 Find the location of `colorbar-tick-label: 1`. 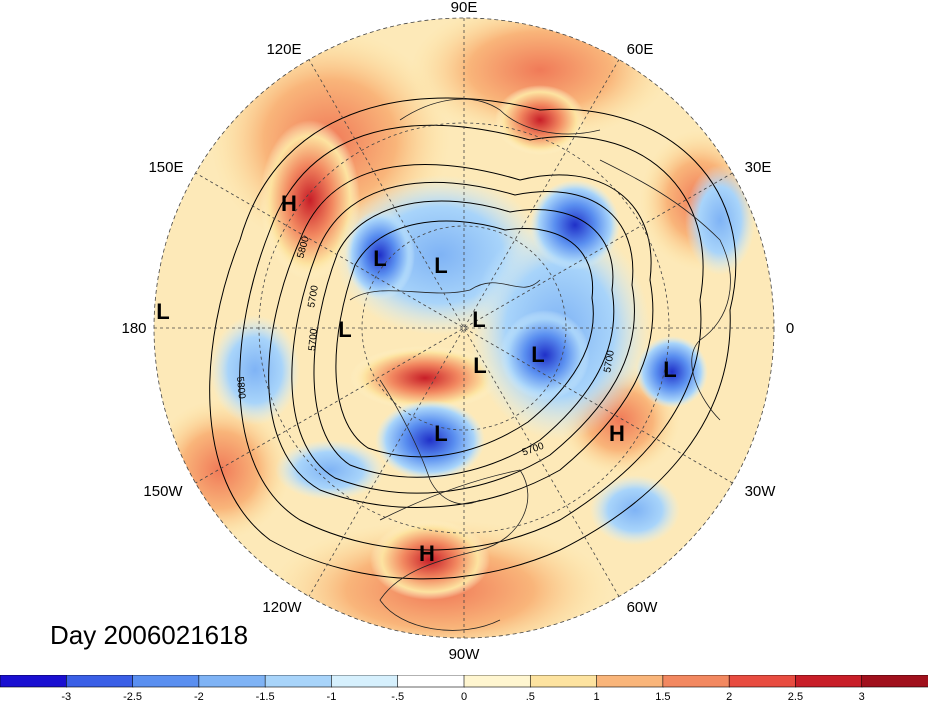

colorbar-tick-label: 1 is located at coordinates (597, 696).